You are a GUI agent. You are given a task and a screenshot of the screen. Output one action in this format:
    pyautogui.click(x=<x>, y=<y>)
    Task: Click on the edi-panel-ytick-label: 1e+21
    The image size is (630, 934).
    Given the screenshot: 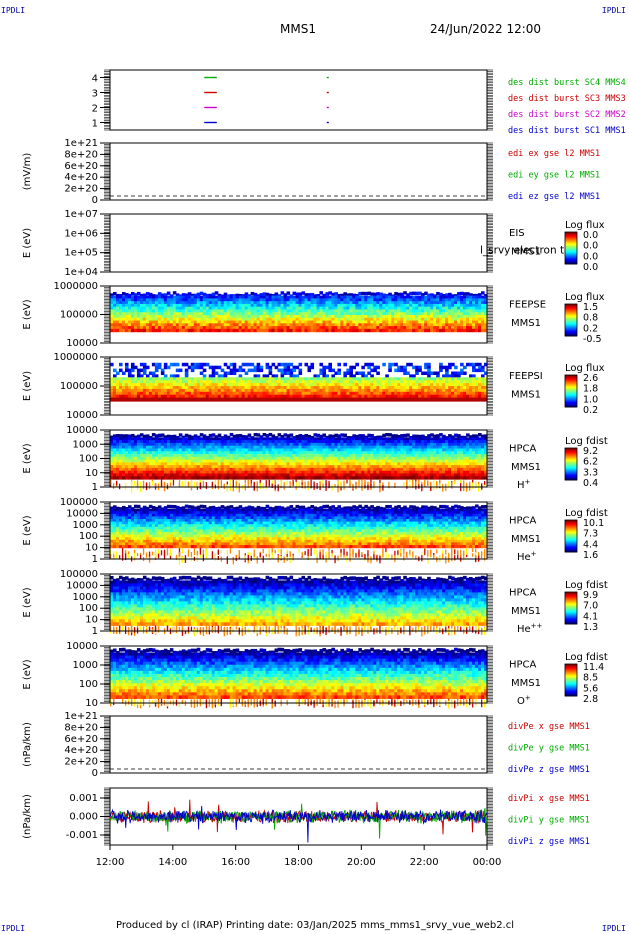 What is the action you would take?
    pyautogui.click(x=81, y=143)
    